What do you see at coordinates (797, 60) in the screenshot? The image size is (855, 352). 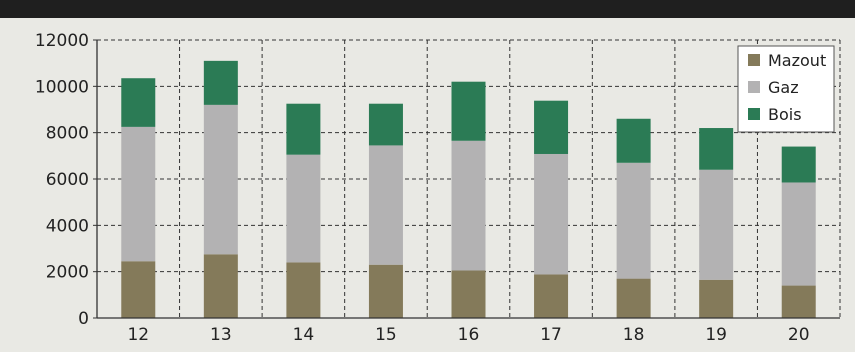 I see `legend-label-mazout: Mazout` at bounding box center [797, 60].